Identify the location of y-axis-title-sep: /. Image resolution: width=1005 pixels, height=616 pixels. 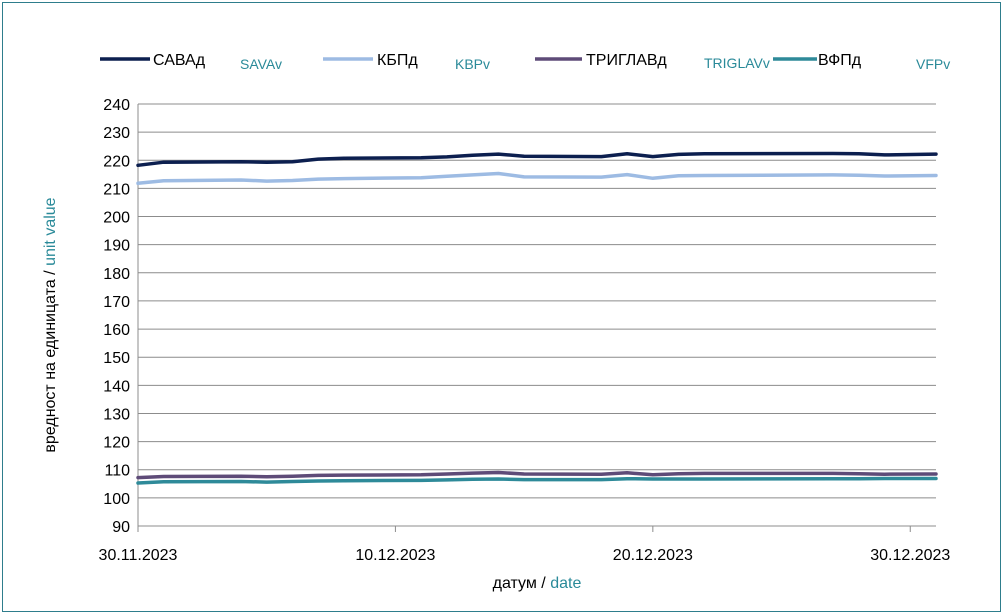
(50, 272).